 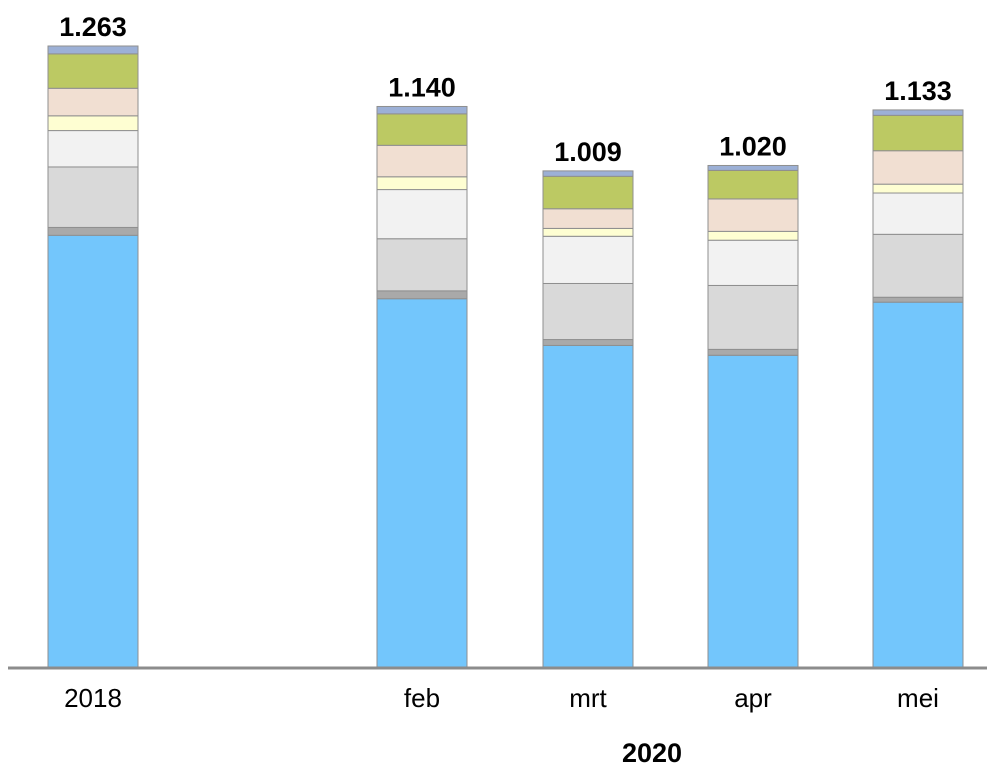 I want to click on x-tick-label-2018: 2018, so click(x=93, y=698).